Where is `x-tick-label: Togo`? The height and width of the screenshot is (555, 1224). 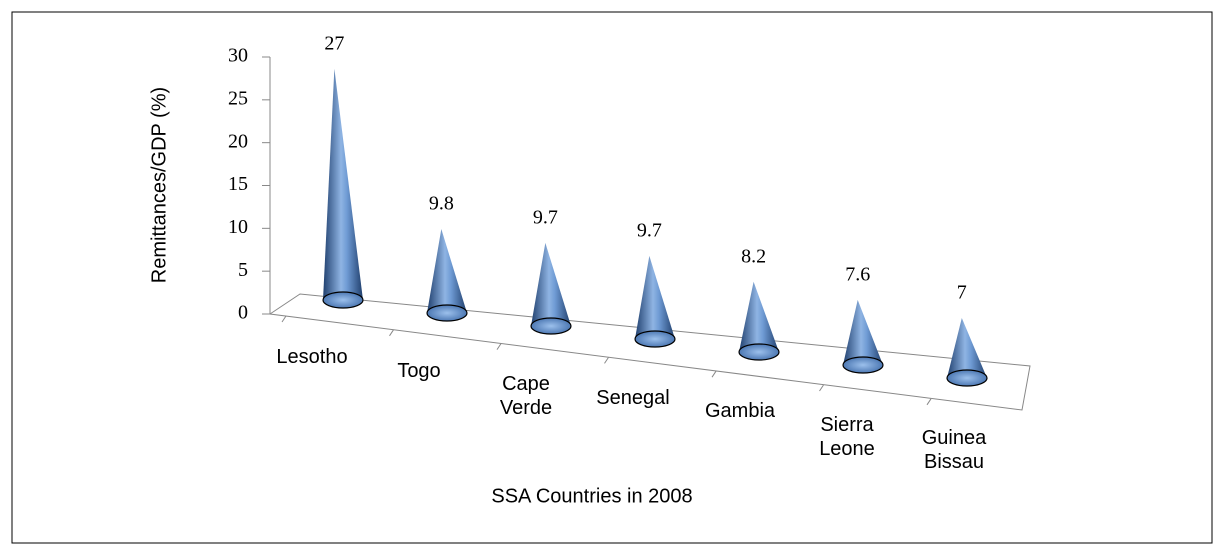
x-tick-label: Togo is located at coordinates (419, 370).